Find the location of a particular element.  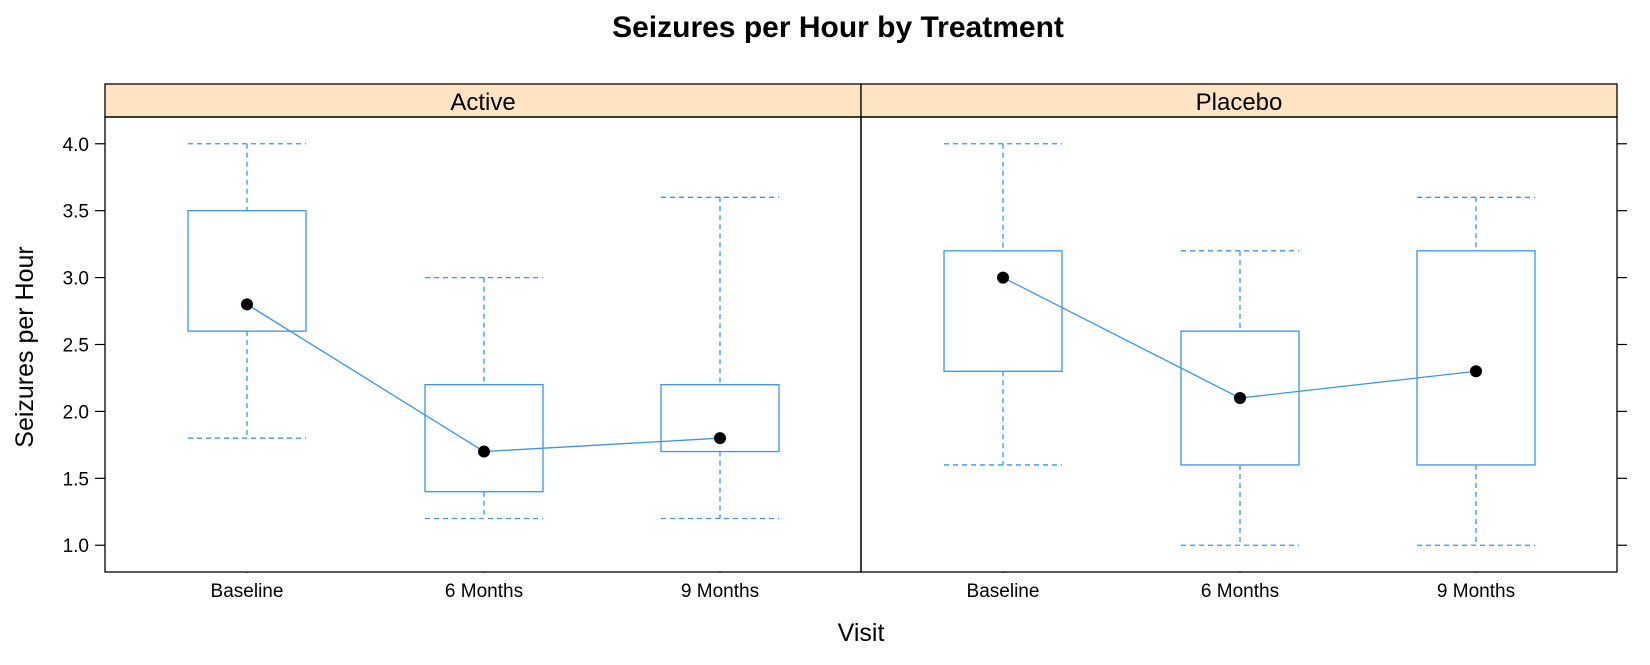

y-tick-label: 1.5 is located at coordinates (76, 479).